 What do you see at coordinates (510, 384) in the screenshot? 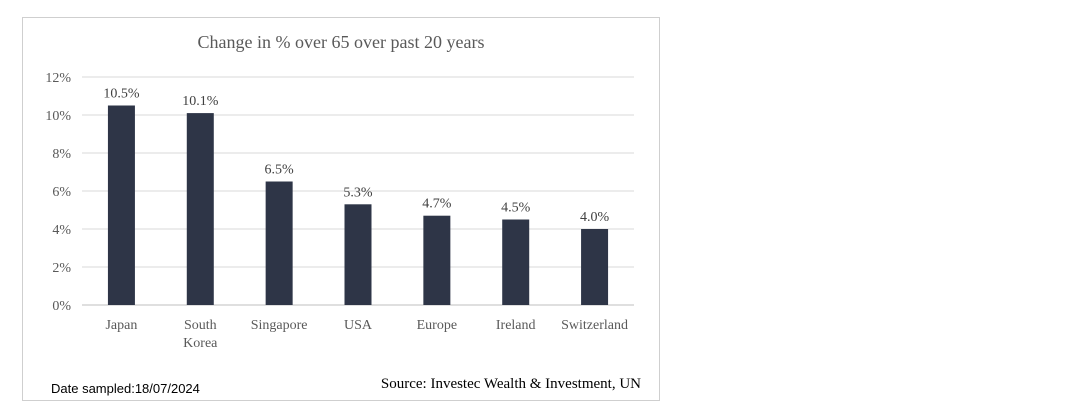
I see `source-note: Source: Investec Wealth & Investment, UN` at bounding box center [510, 384].